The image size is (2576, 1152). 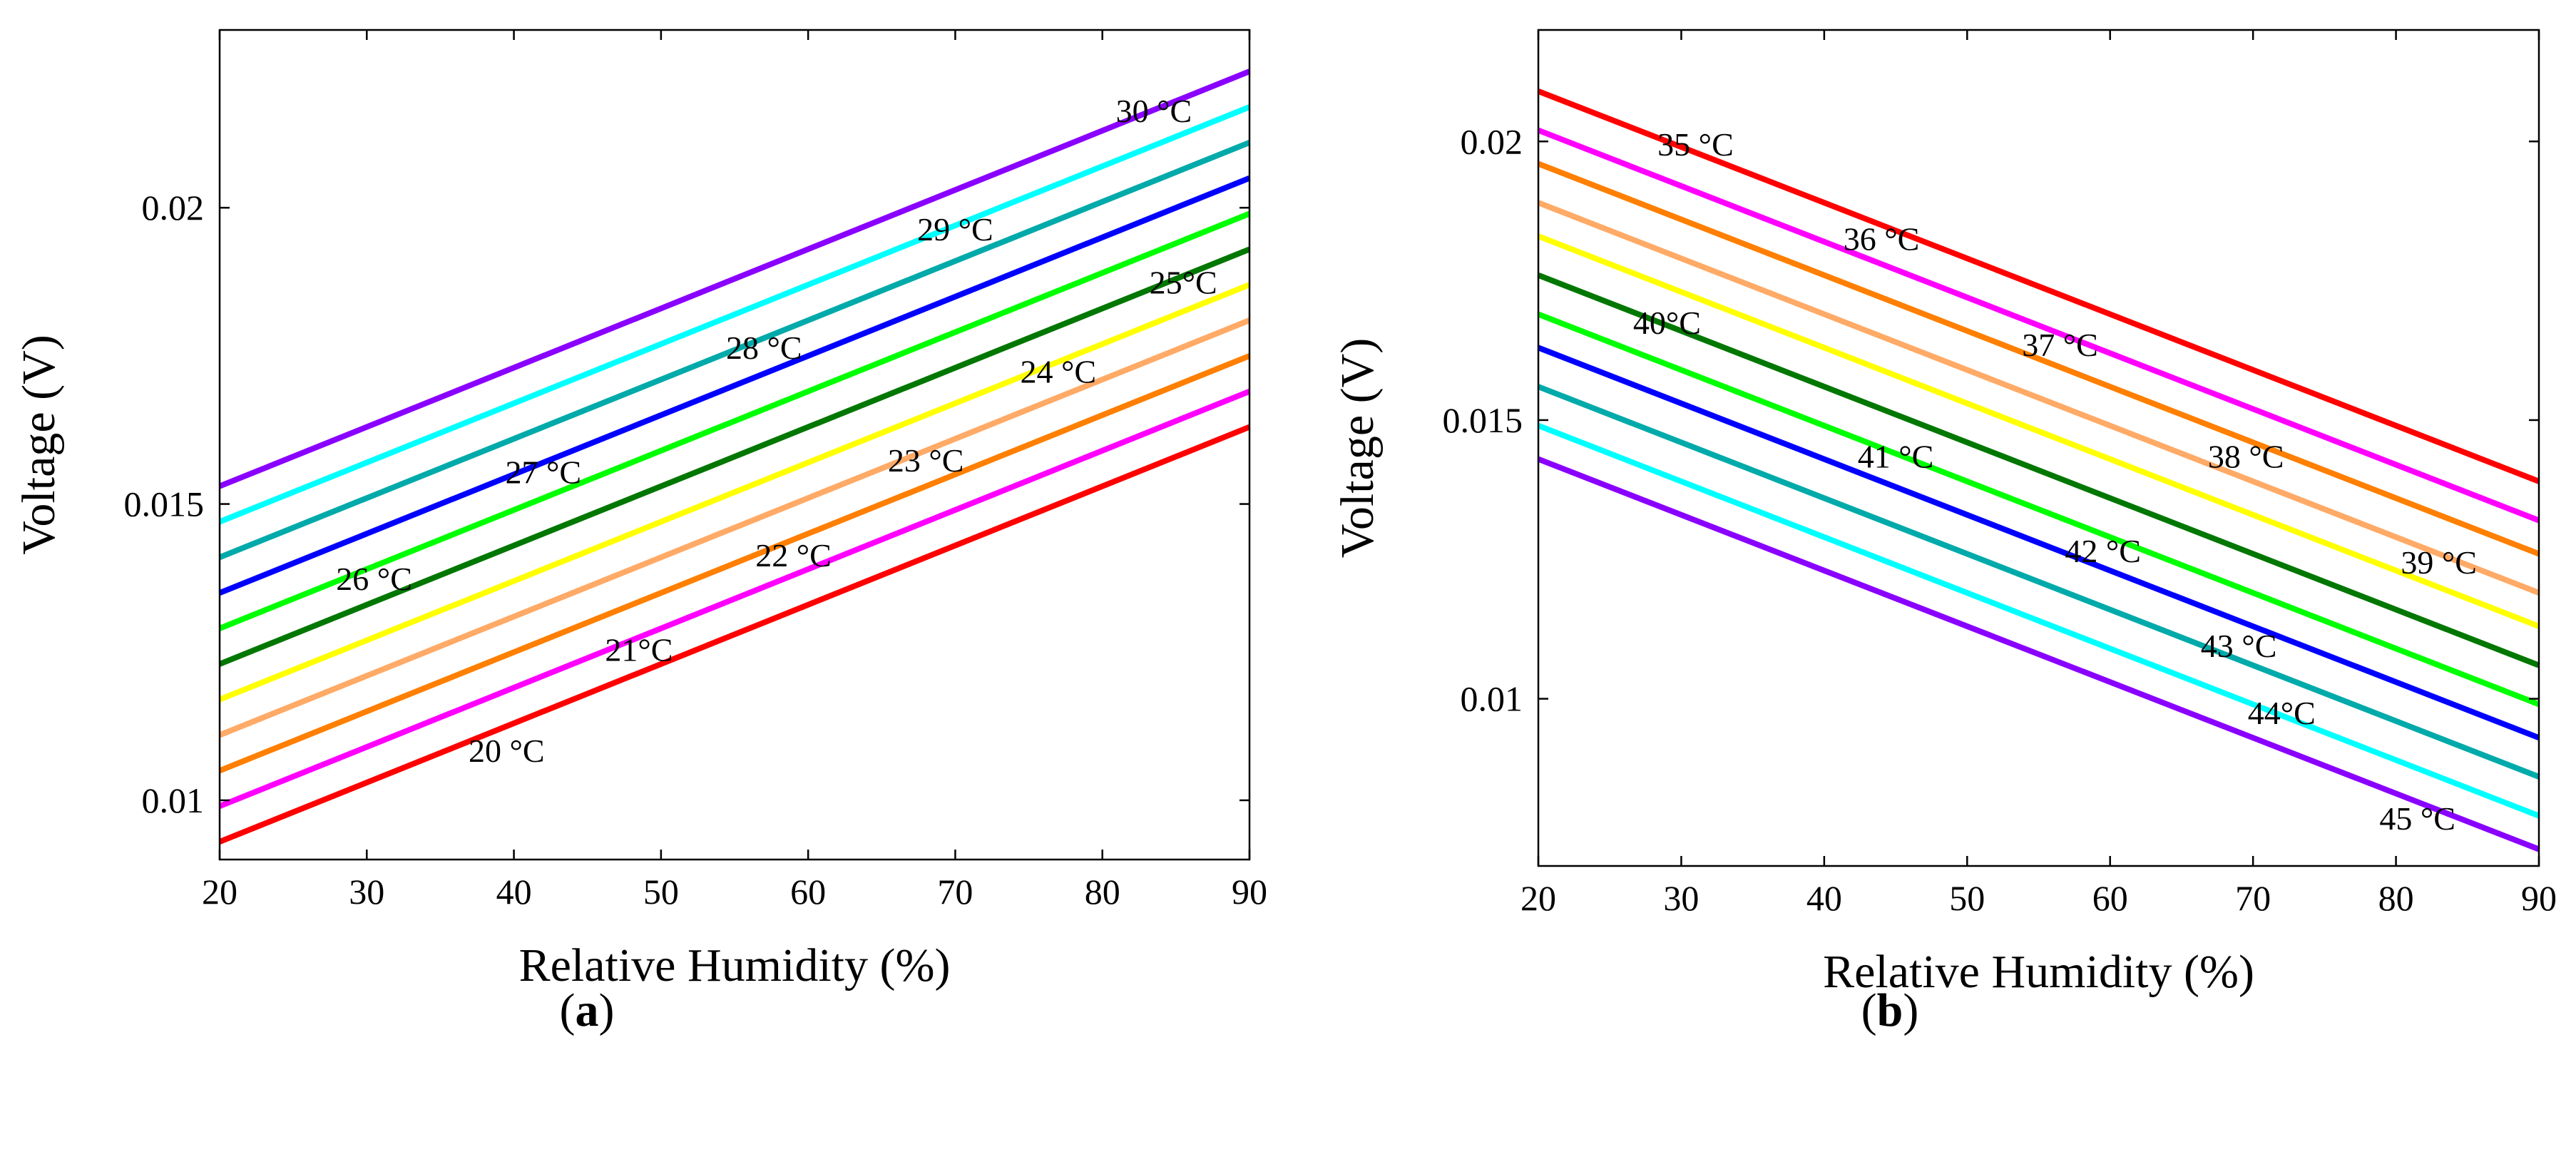 What do you see at coordinates (587, 1010) in the screenshot?
I see `panel-label-a: (a)` at bounding box center [587, 1010].